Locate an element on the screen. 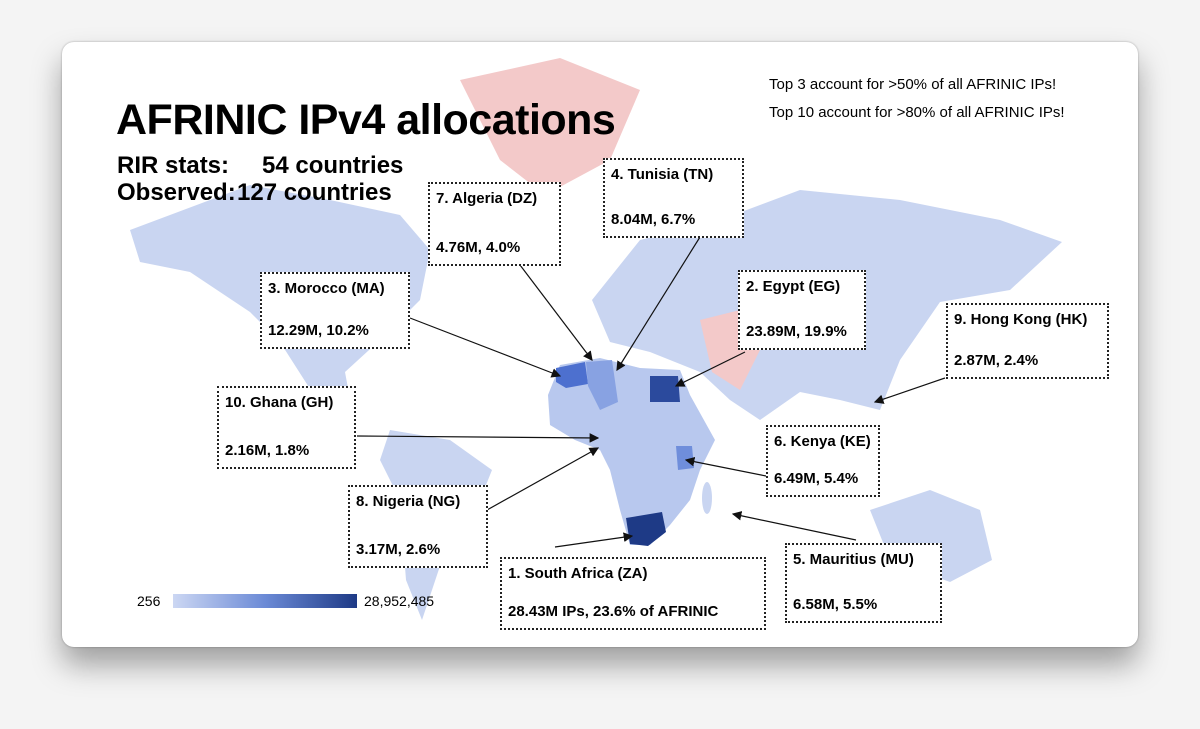 The width and height of the screenshot is (1200, 729). callout: 10. Ghana (GH) 2.16M, 1.8% is located at coordinates (286, 427).